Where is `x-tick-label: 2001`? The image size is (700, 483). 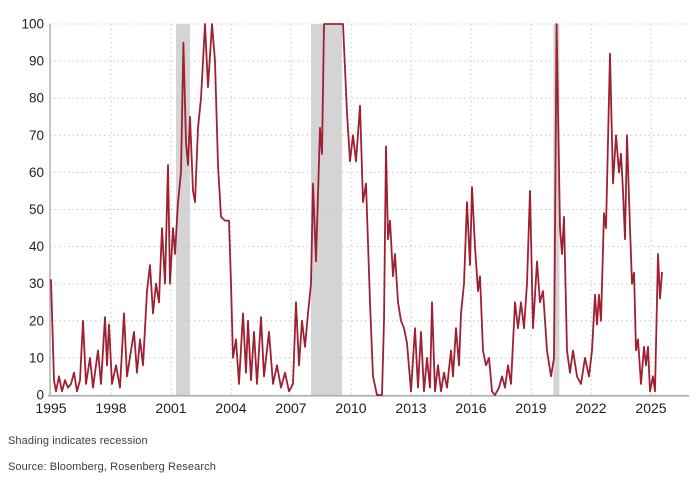
x-tick-label: 2001 is located at coordinates (170, 408).